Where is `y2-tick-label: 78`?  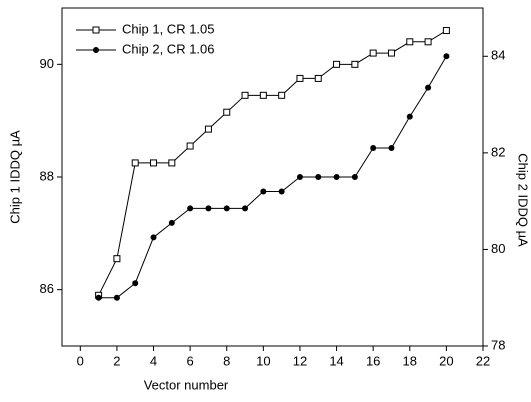 y2-tick-label: 78 is located at coordinates (498, 344).